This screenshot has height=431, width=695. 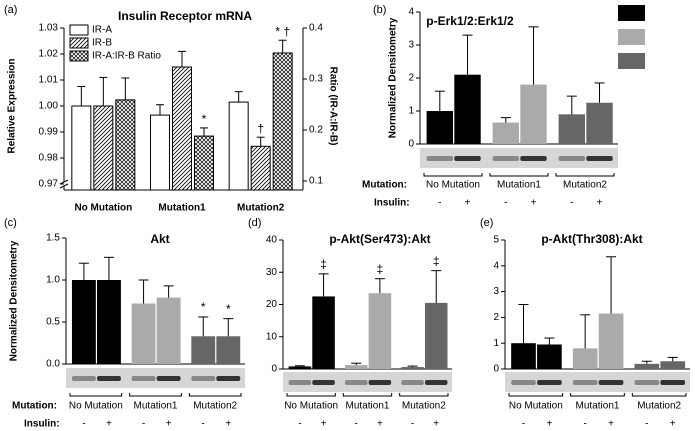 I want to click on y-tick-label: 20, so click(x=272, y=304).